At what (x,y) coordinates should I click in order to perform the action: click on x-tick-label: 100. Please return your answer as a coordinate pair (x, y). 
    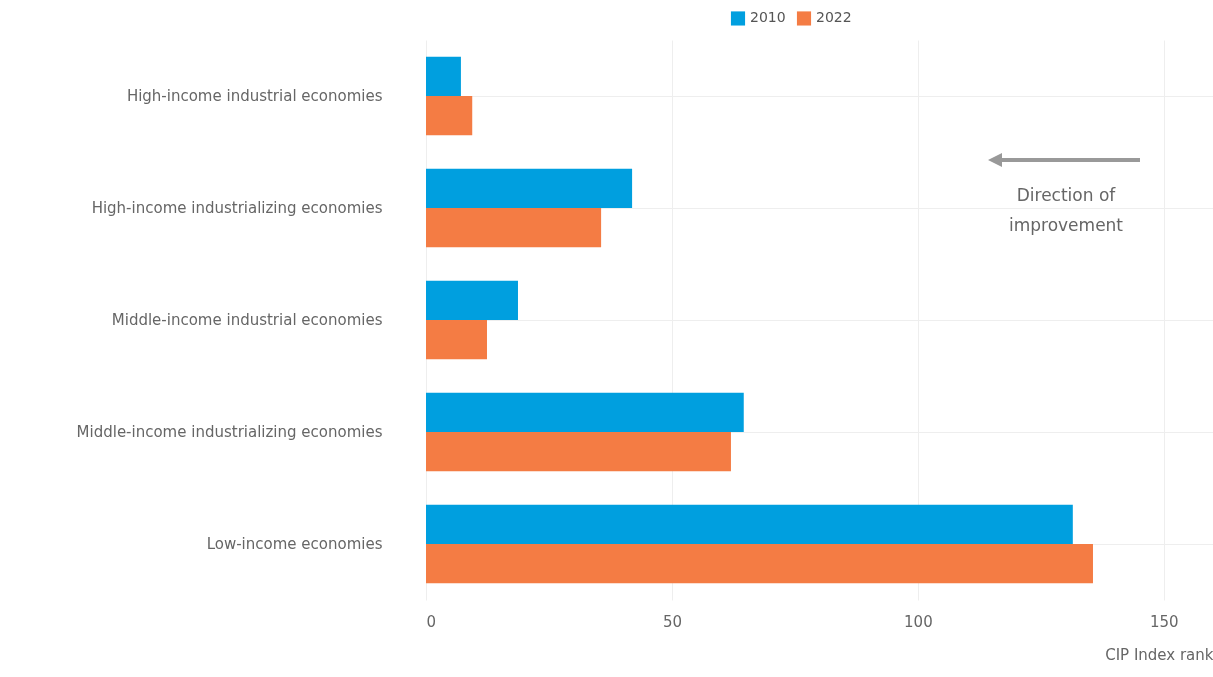
    Looking at the image, I should click on (918, 621).